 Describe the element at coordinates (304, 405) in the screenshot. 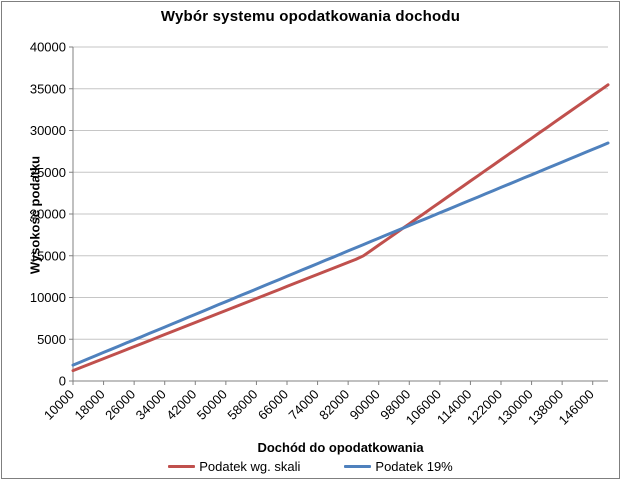

I see `x-tick-label: 74000` at that location.